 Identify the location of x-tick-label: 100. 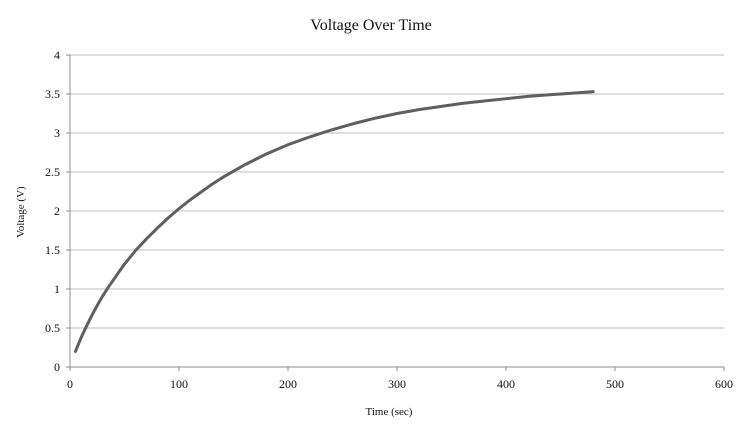
(179, 384).